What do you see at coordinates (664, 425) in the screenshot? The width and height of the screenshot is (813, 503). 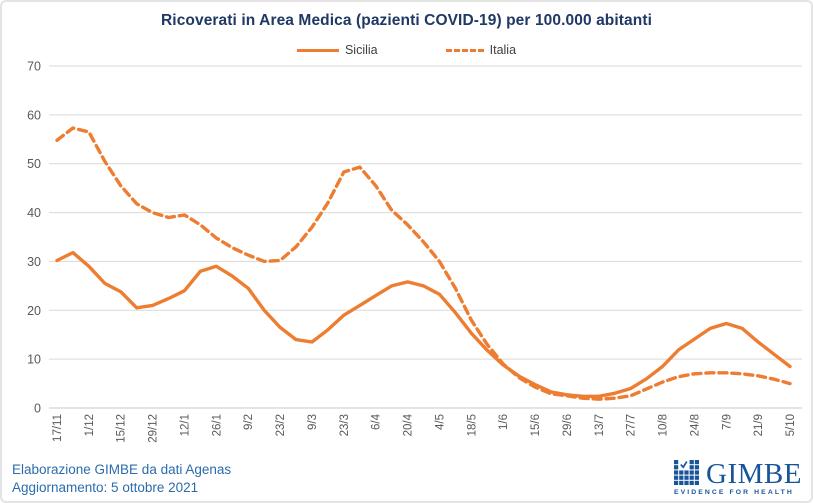 I see `x-axis-tick-label: 10/8` at bounding box center [664, 425].